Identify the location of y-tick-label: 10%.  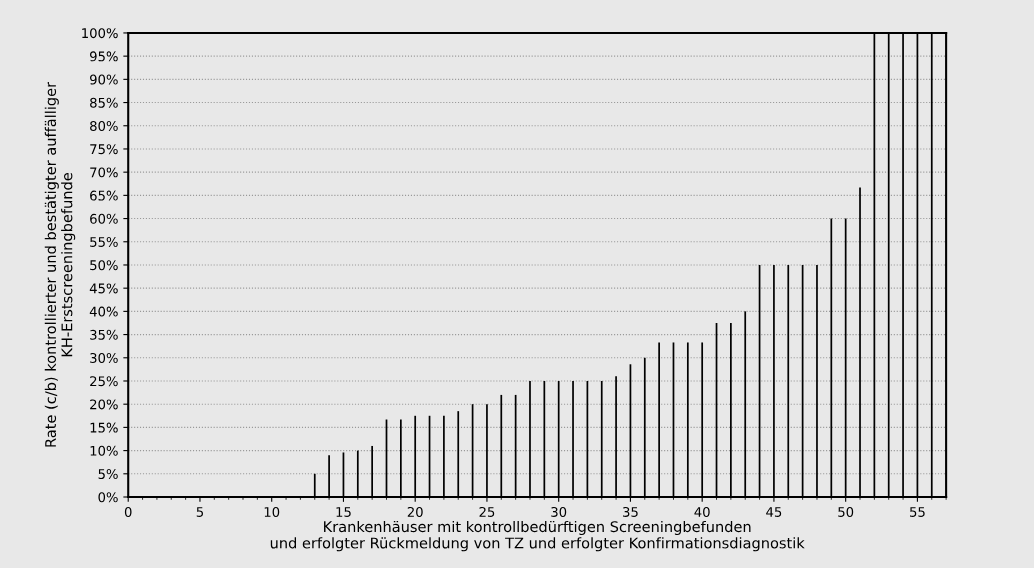
(104, 450).